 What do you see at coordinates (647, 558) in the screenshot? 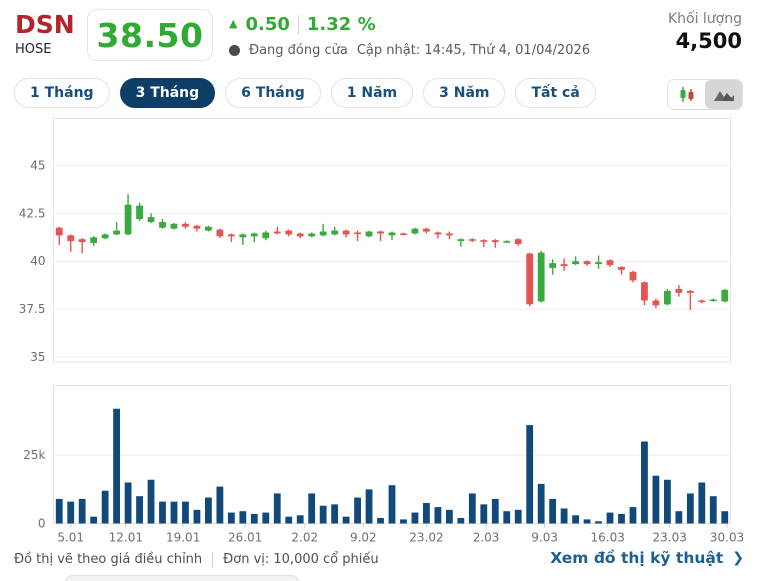
I see `technical-chart-link: Xem đồ thị kỹ thuật ❯` at bounding box center [647, 558].